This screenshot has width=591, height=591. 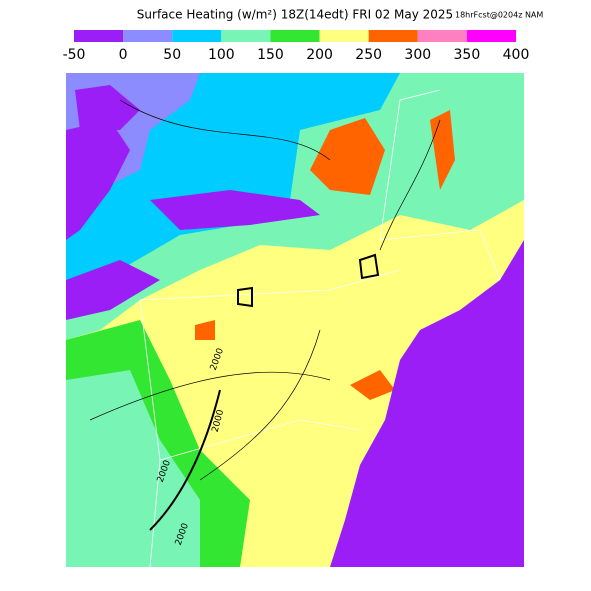 I want to click on colorbar-label: 250, so click(x=368, y=55).